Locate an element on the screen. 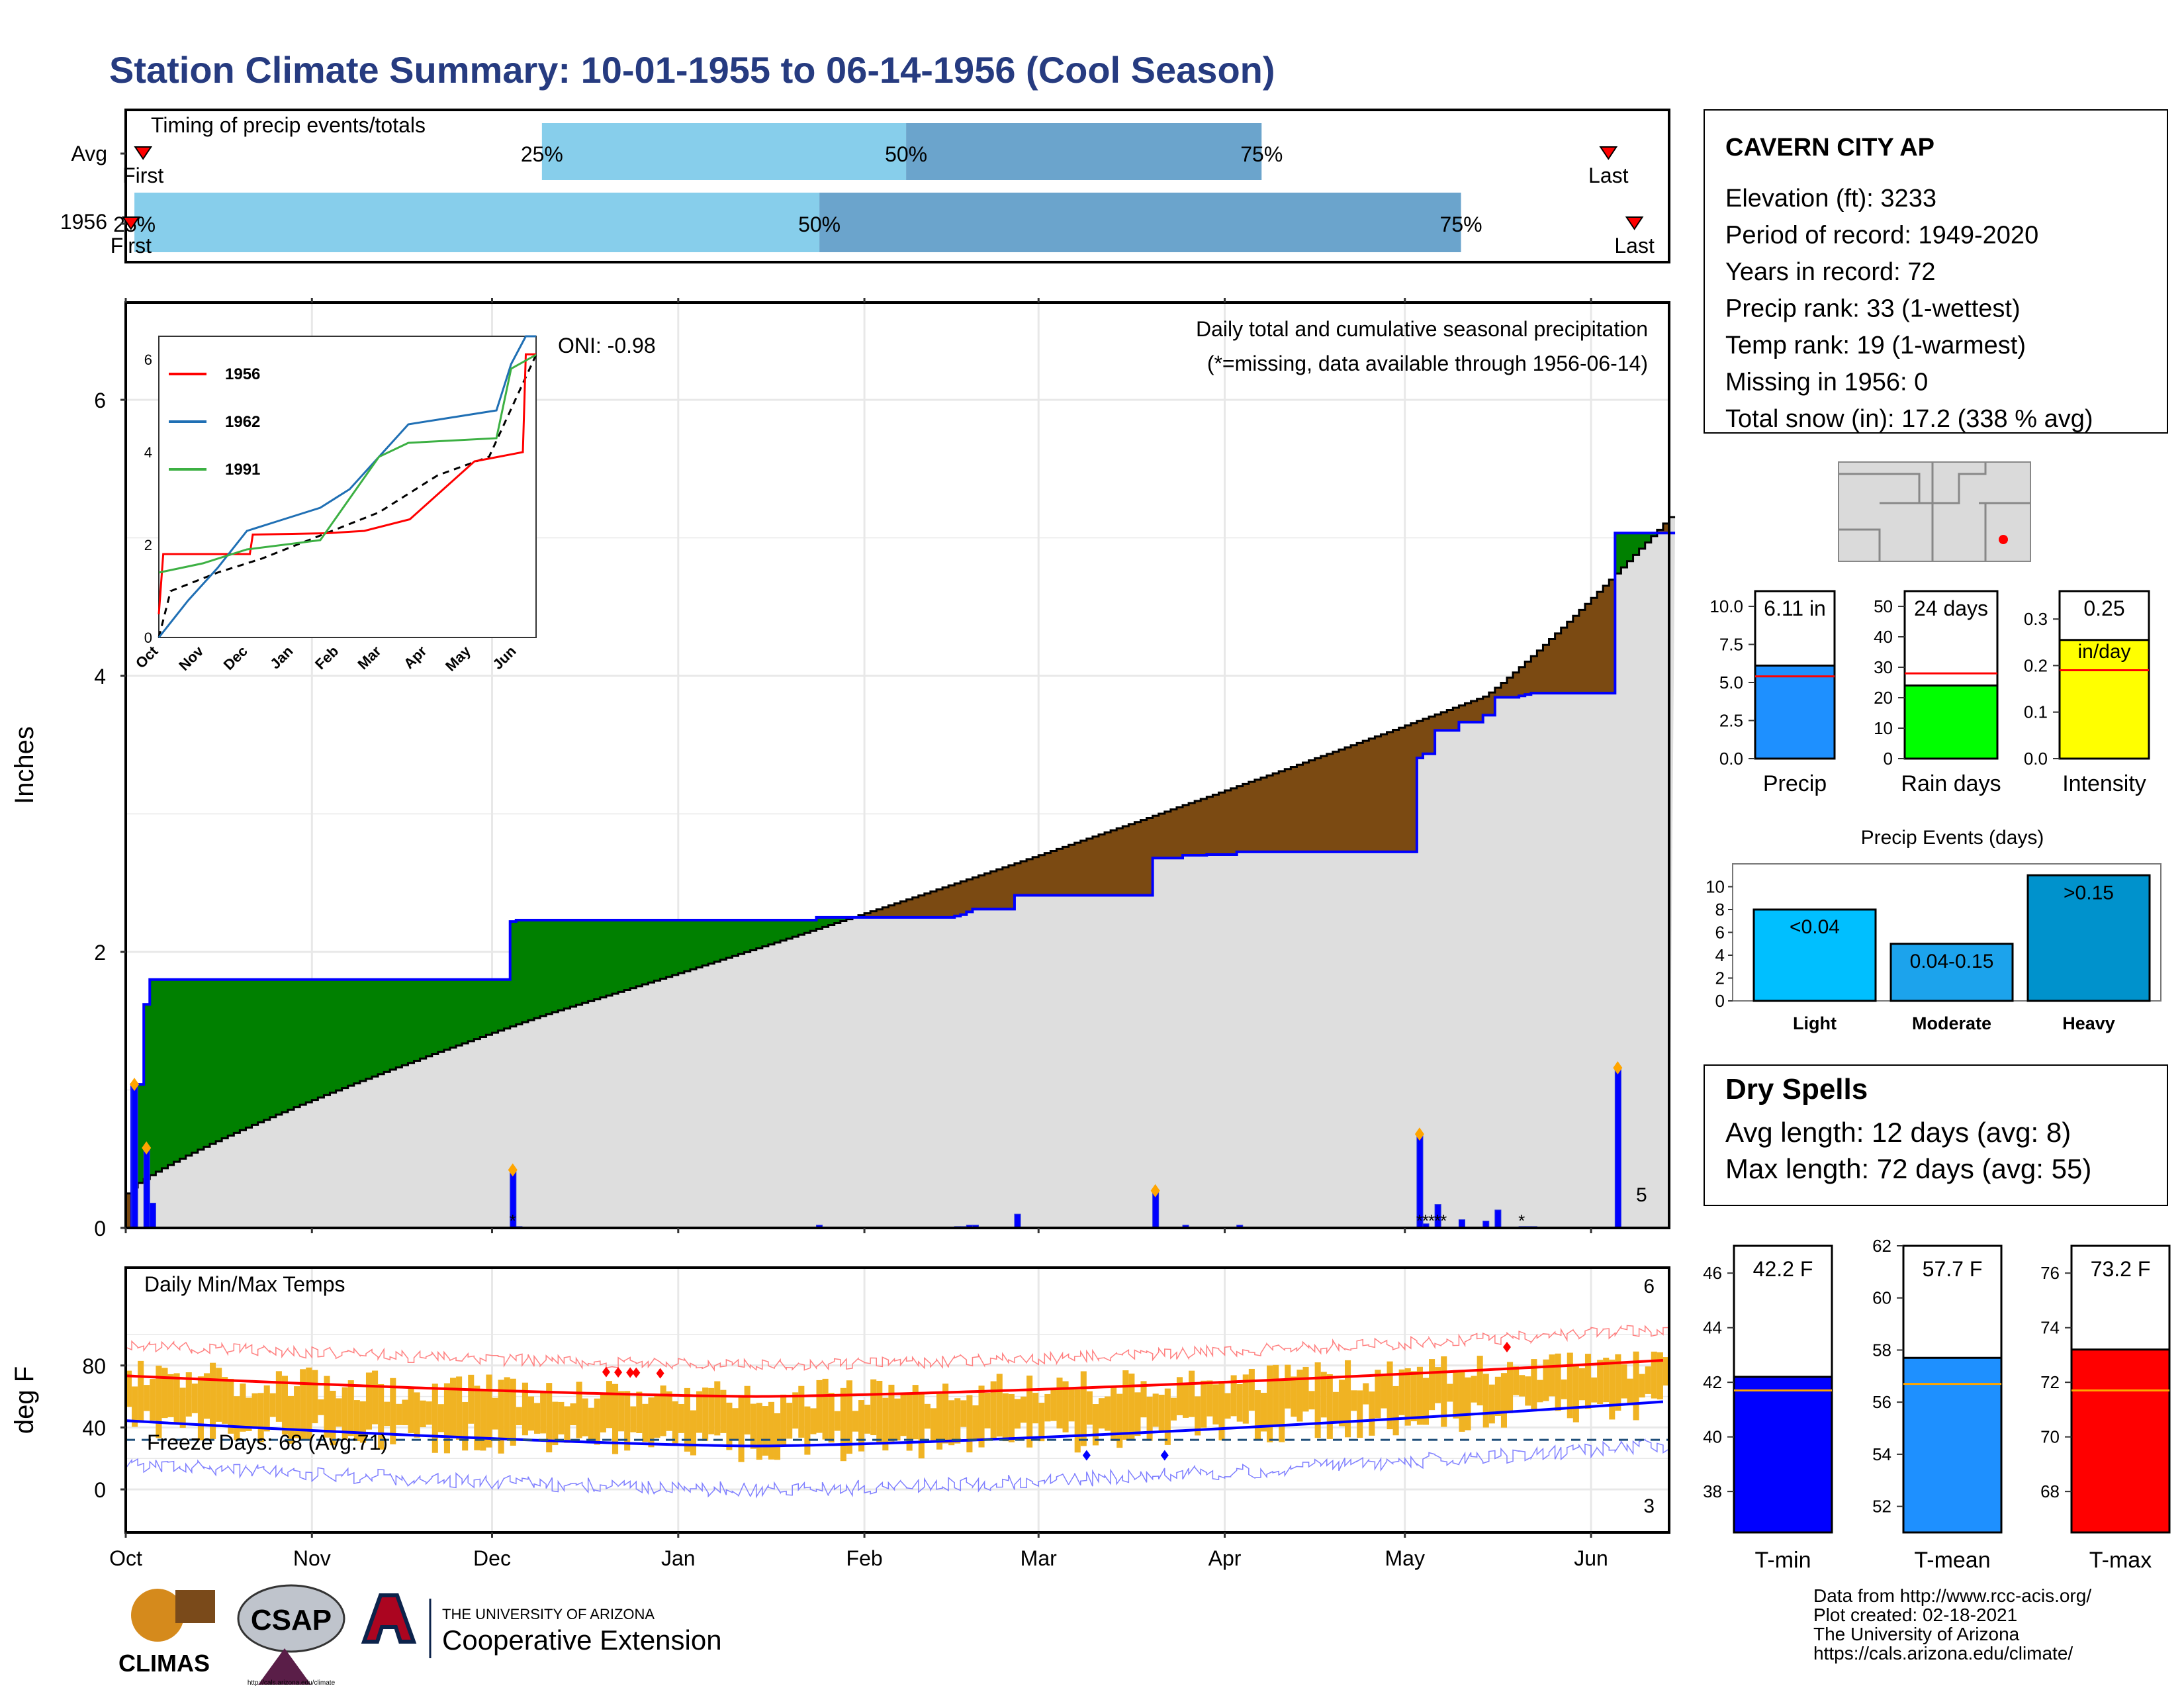 The image size is (2184, 1688). events-bar is located at coordinates (1814, 955).